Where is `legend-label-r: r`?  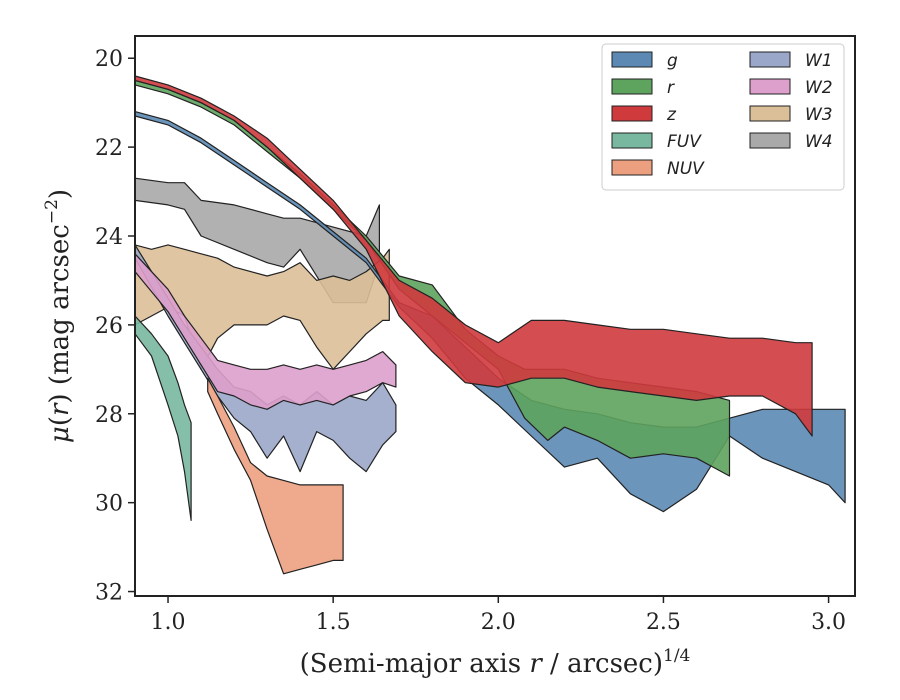 legend-label-r: r is located at coordinates (671, 88).